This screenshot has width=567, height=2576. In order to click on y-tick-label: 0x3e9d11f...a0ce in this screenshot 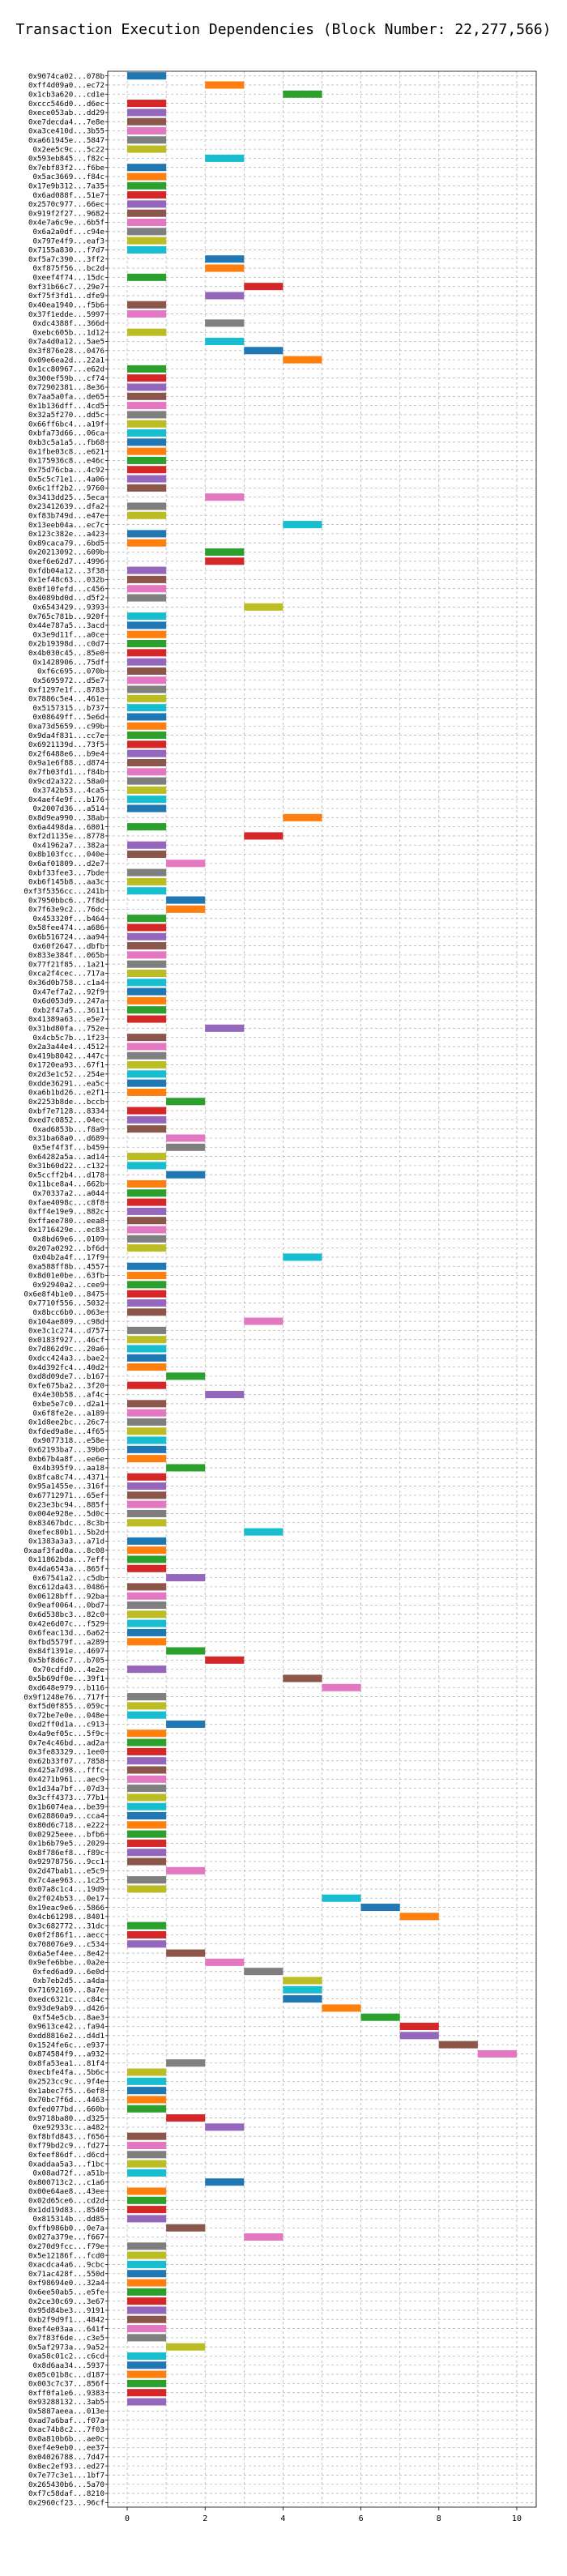, I will do `click(68, 634)`.